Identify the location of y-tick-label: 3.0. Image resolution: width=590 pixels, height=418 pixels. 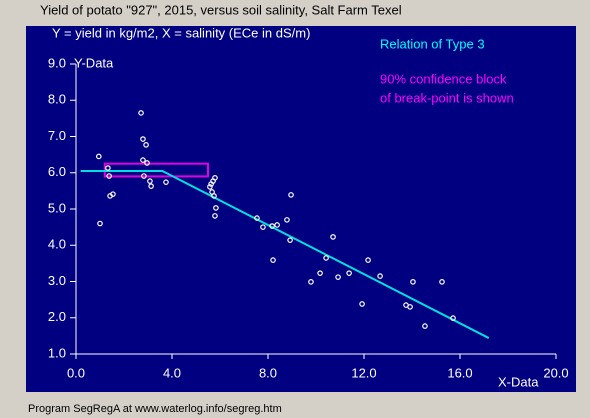
(57, 280).